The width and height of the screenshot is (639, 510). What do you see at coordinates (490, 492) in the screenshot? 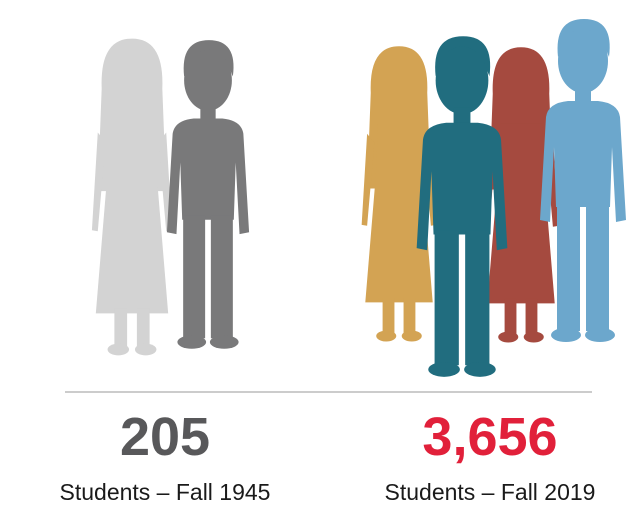
I see `stat-label: Students – Fall 2019` at bounding box center [490, 492].